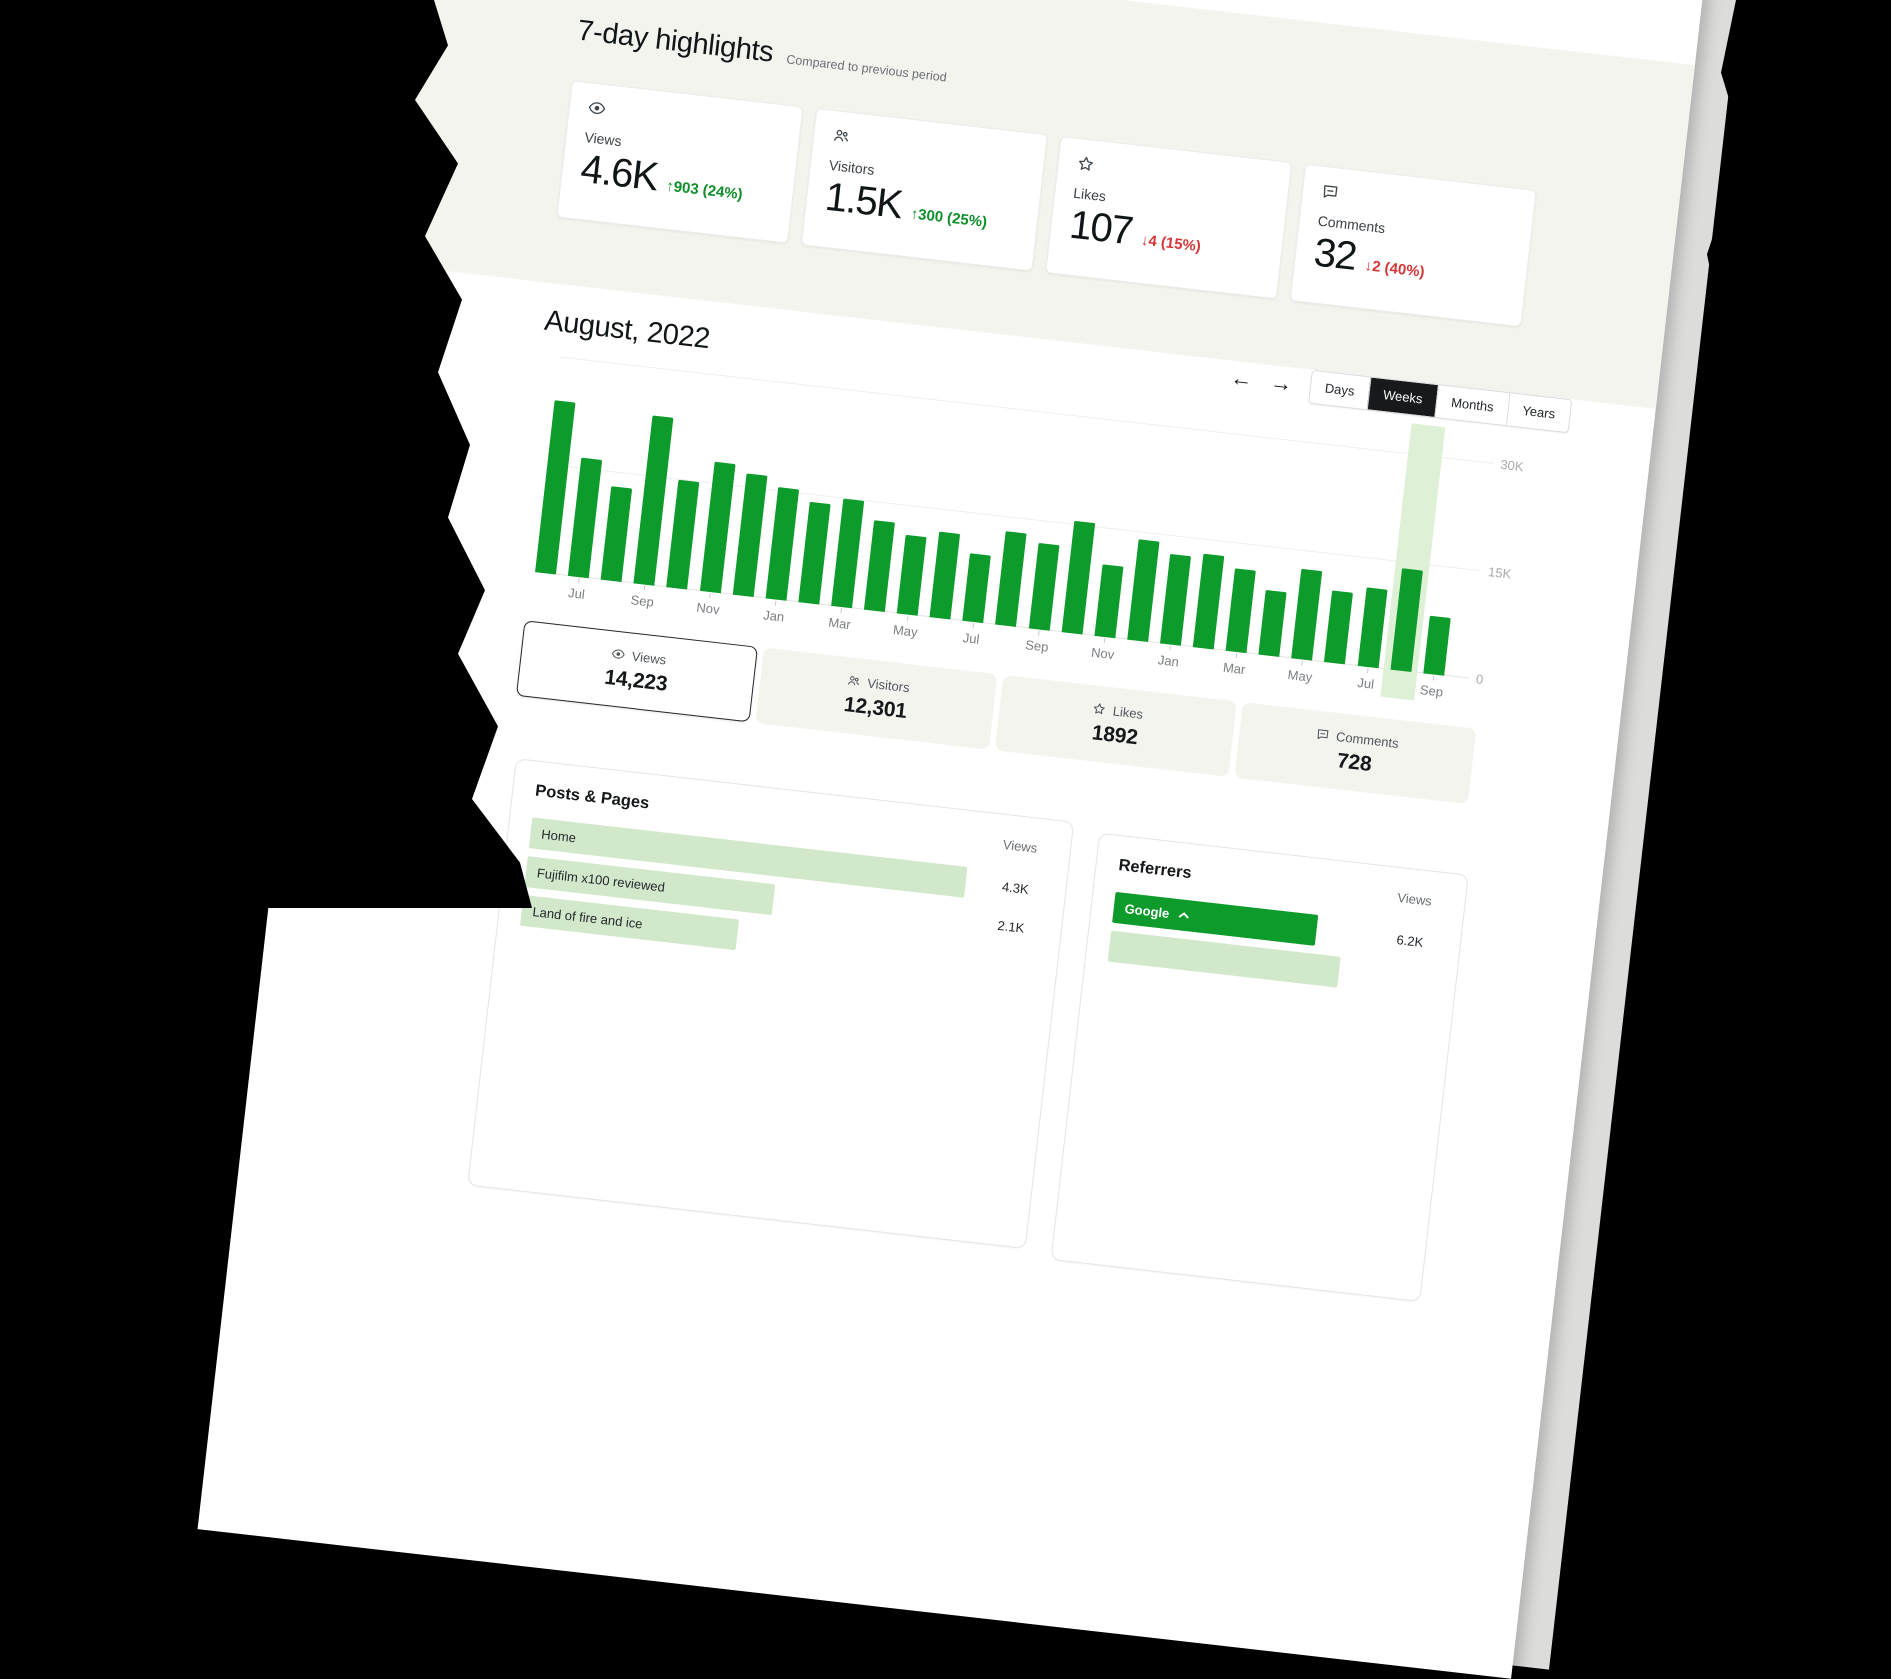 The width and height of the screenshot is (1891, 1679). I want to click on summary-tab-value: 14,223, so click(636, 680).